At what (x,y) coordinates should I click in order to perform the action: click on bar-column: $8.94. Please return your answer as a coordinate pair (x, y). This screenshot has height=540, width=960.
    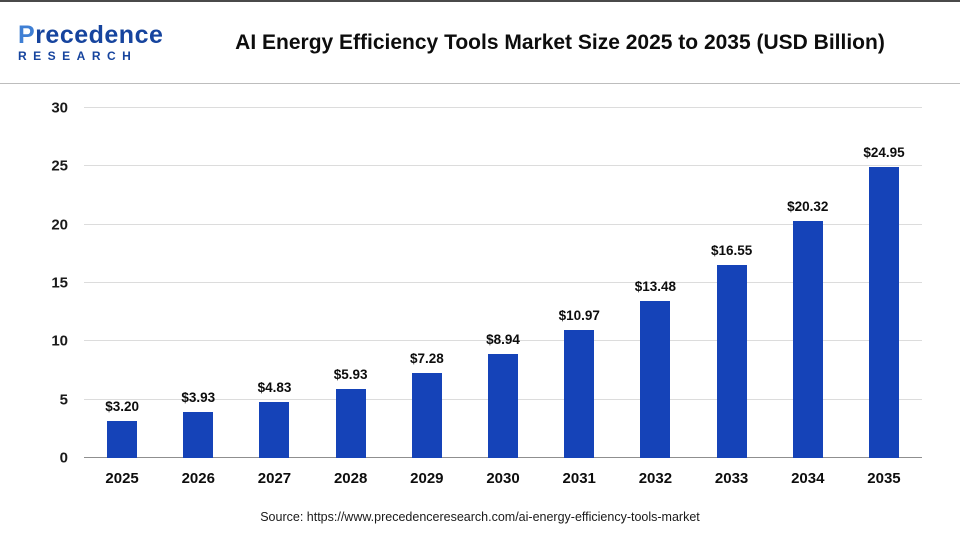
    Looking at the image, I should click on (503, 283).